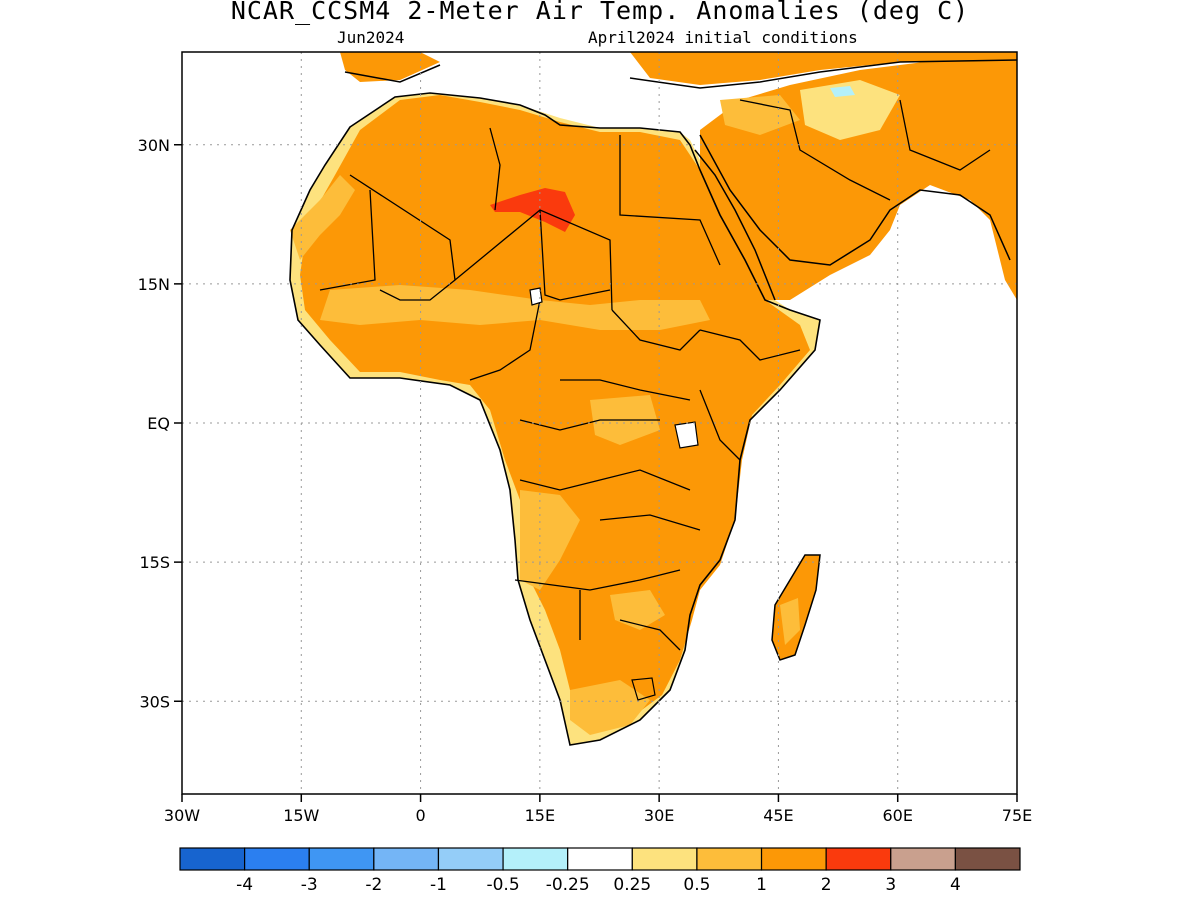  I want to click on colorbar-label: 3, so click(890, 885).